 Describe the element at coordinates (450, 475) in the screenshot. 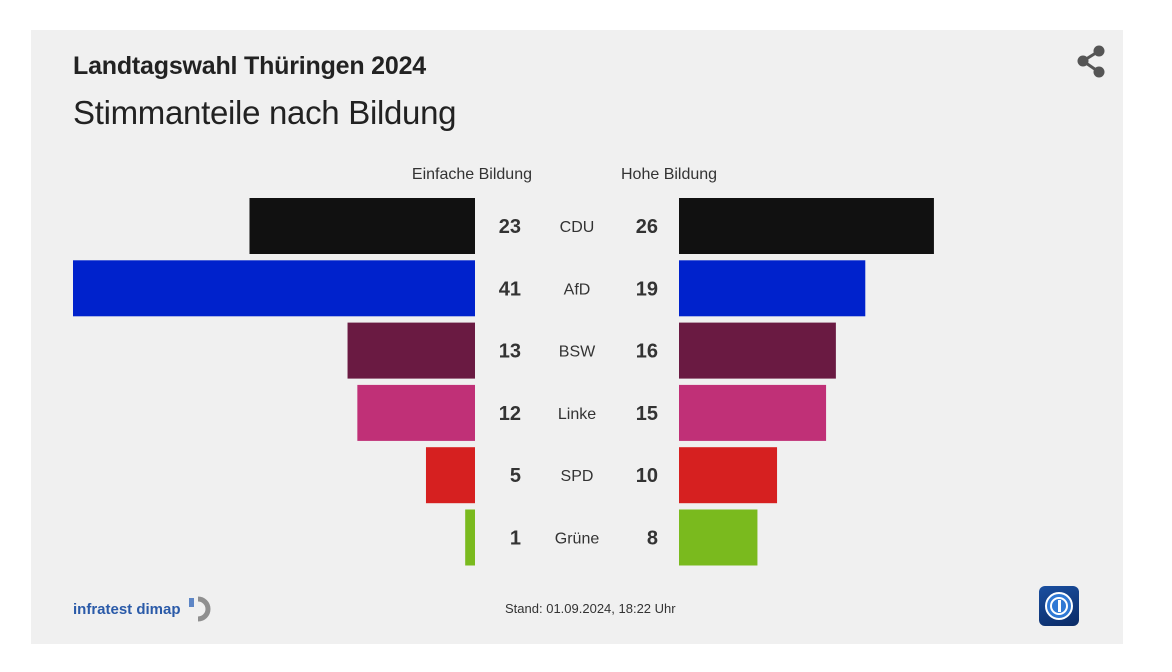

I see `bar-left-spd` at that location.